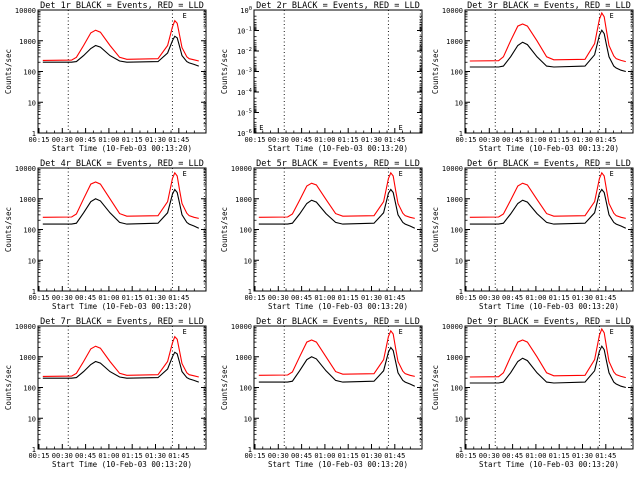 The image size is (640, 480). What do you see at coordinates (244, 113) in the screenshot?
I see `y-tick-label: 10-5` at bounding box center [244, 113].